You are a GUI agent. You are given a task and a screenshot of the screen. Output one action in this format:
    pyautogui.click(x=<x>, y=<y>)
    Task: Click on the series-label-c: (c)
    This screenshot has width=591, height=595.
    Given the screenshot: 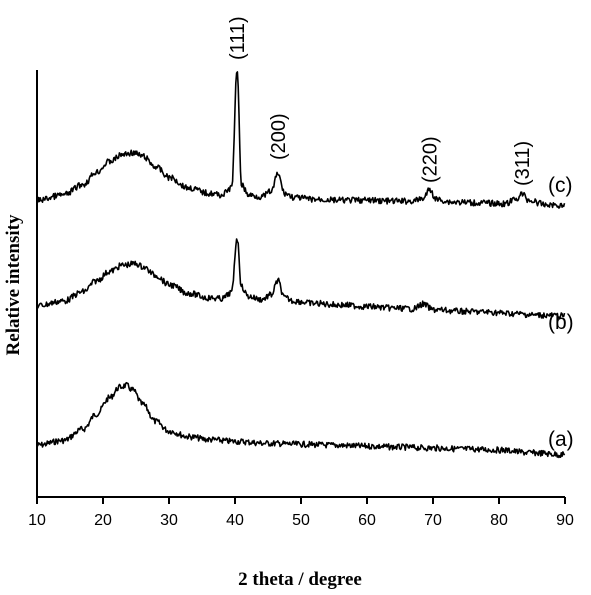 What is the action you would take?
    pyautogui.click(x=560, y=185)
    